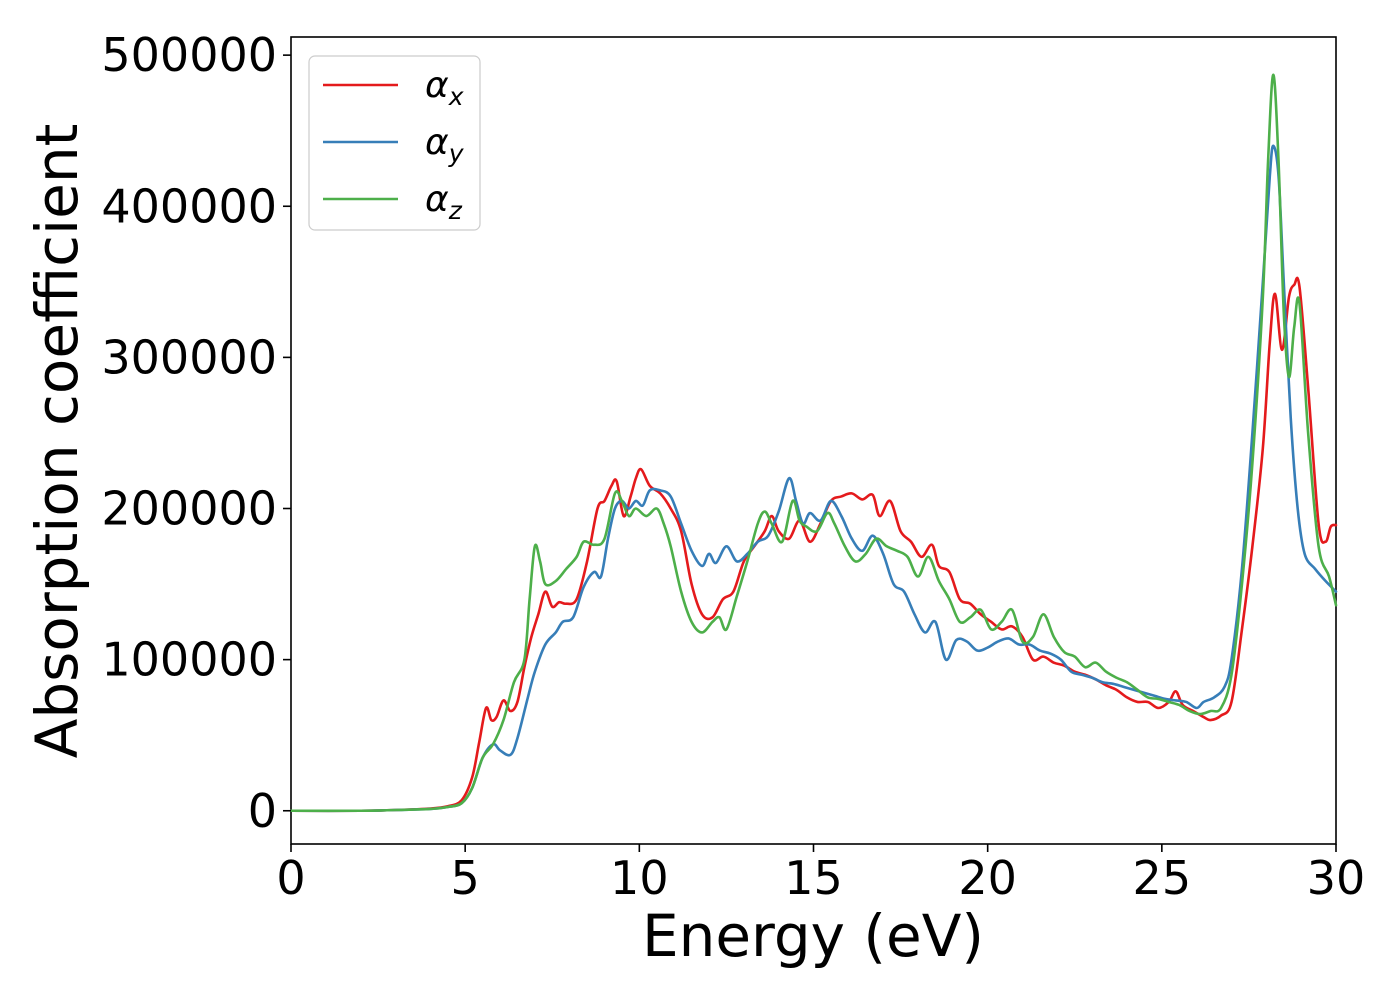  What do you see at coordinates (189, 509) in the screenshot?
I see `y-tick-label: 200000` at bounding box center [189, 509].